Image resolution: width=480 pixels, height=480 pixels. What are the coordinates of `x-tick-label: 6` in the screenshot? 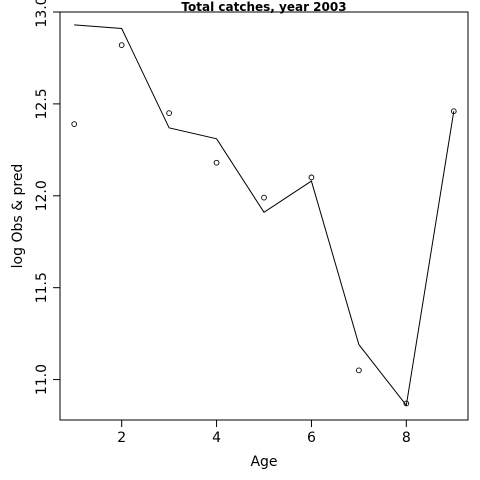 It's located at (311, 438).